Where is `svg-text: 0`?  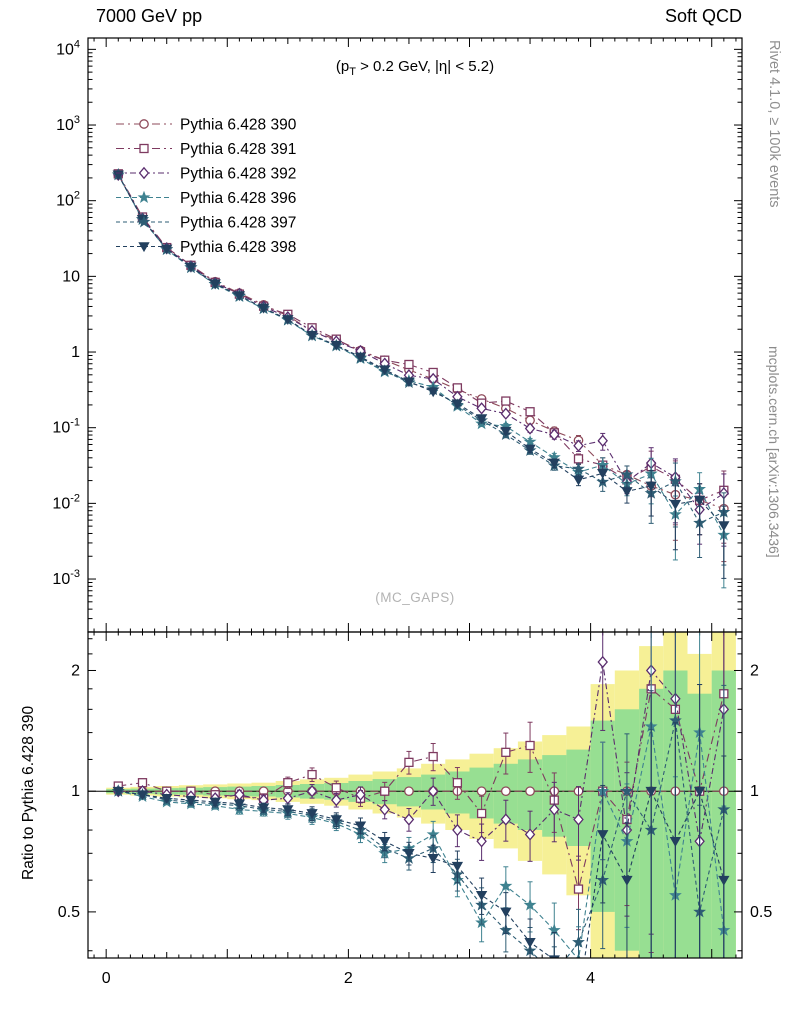
svg-text: 0 is located at coordinates (106, 978).